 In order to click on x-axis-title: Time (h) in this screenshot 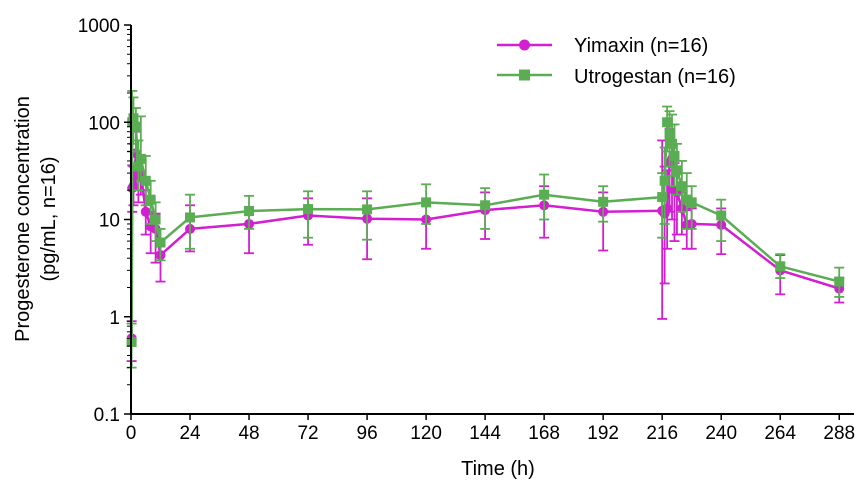, I will do `click(498, 469)`.